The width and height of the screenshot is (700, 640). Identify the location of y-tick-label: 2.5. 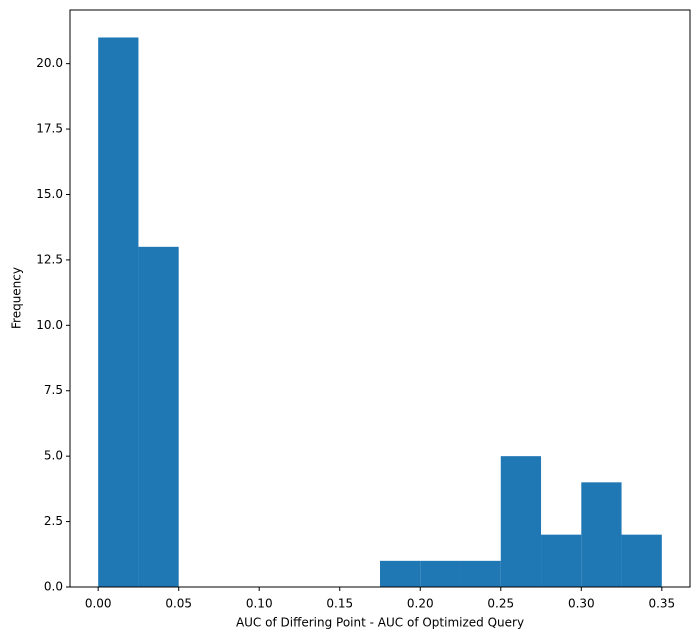
(53, 521).